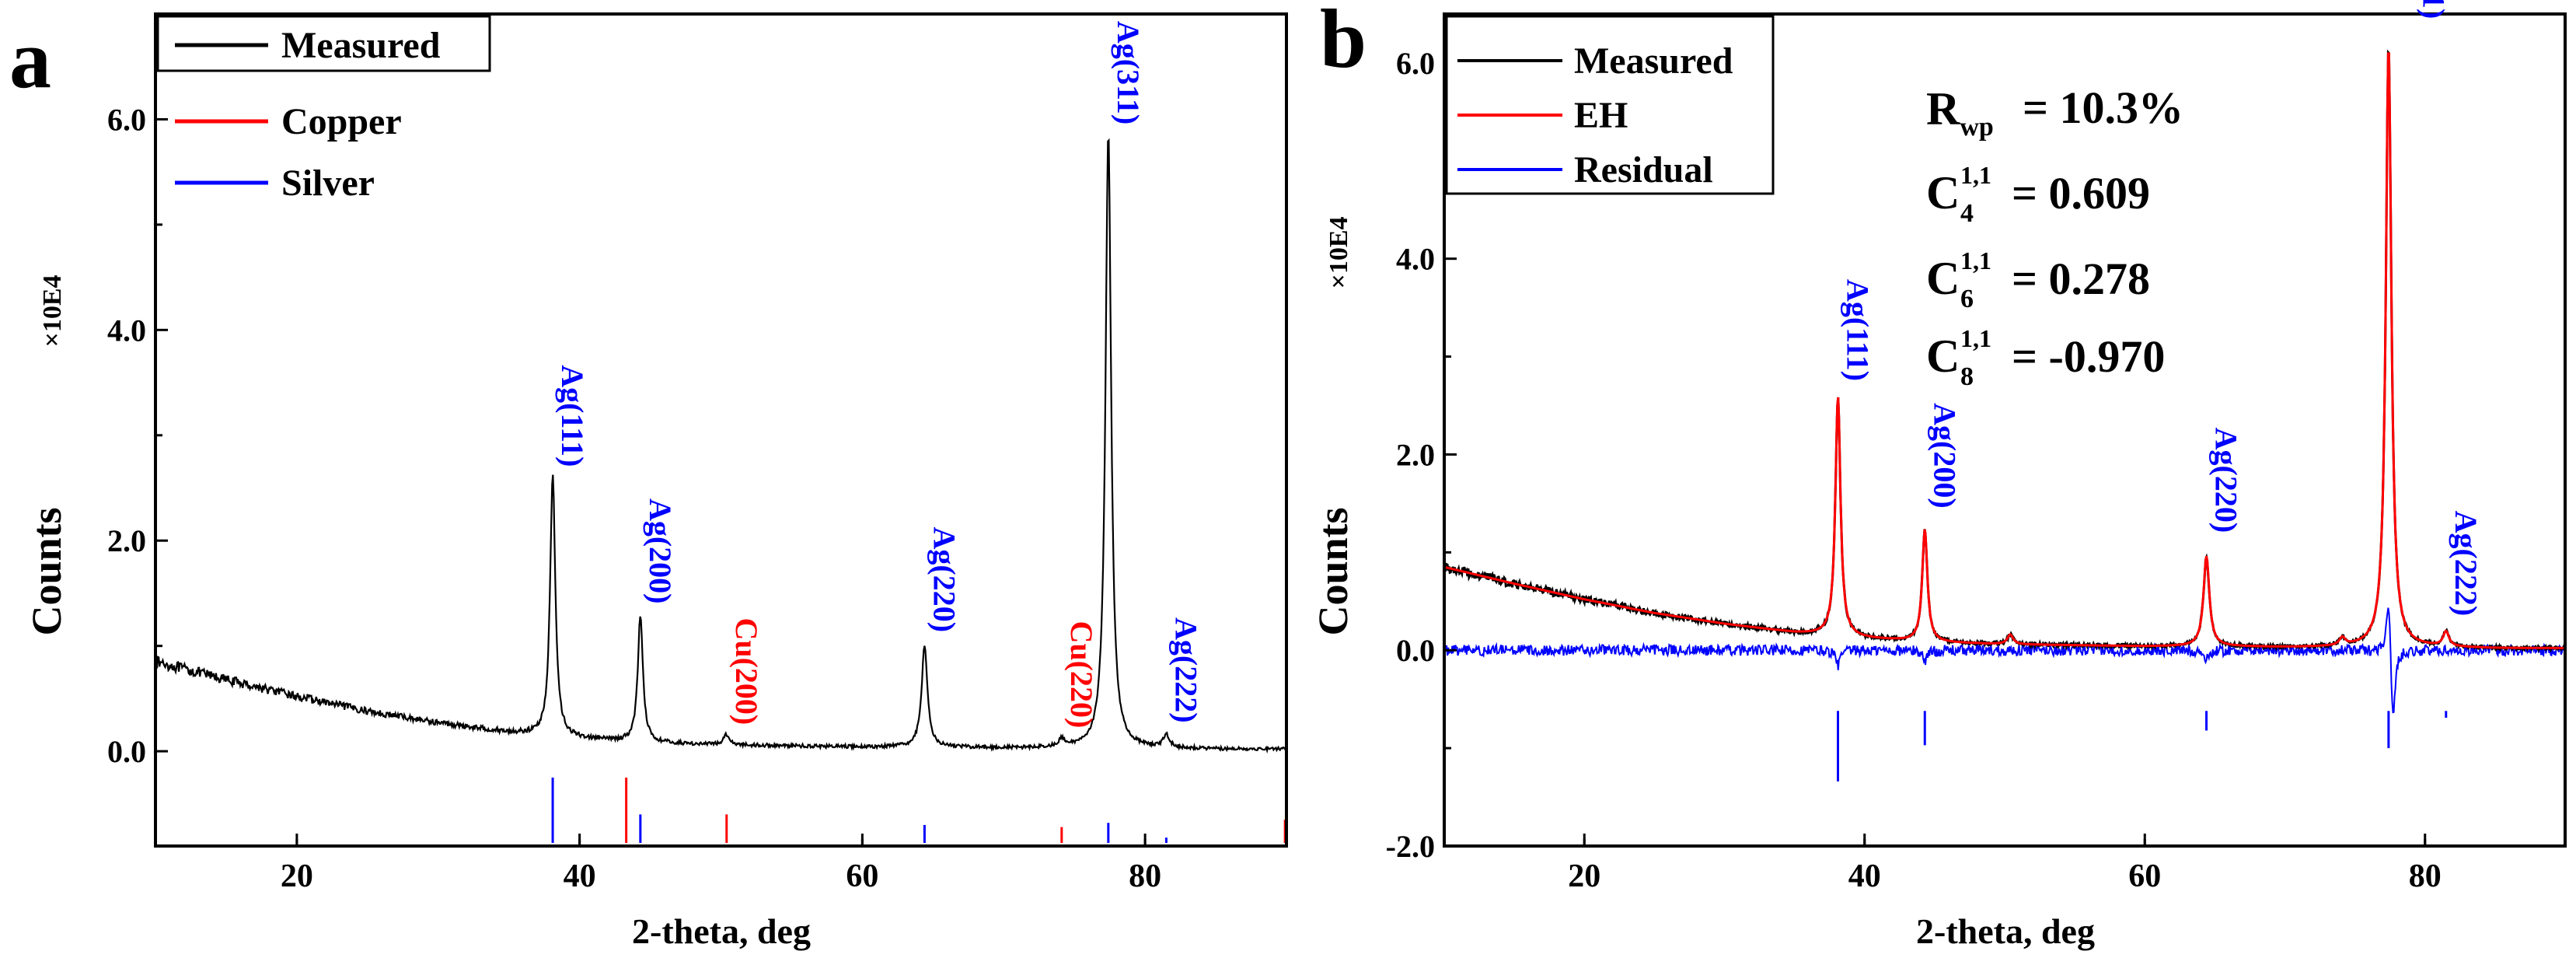 The height and width of the screenshot is (965, 2576). What do you see at coordinates (1960, 112) in the screenshot?
I see `rwp-symbol: Rwp` at bounding box center [1960, 112].